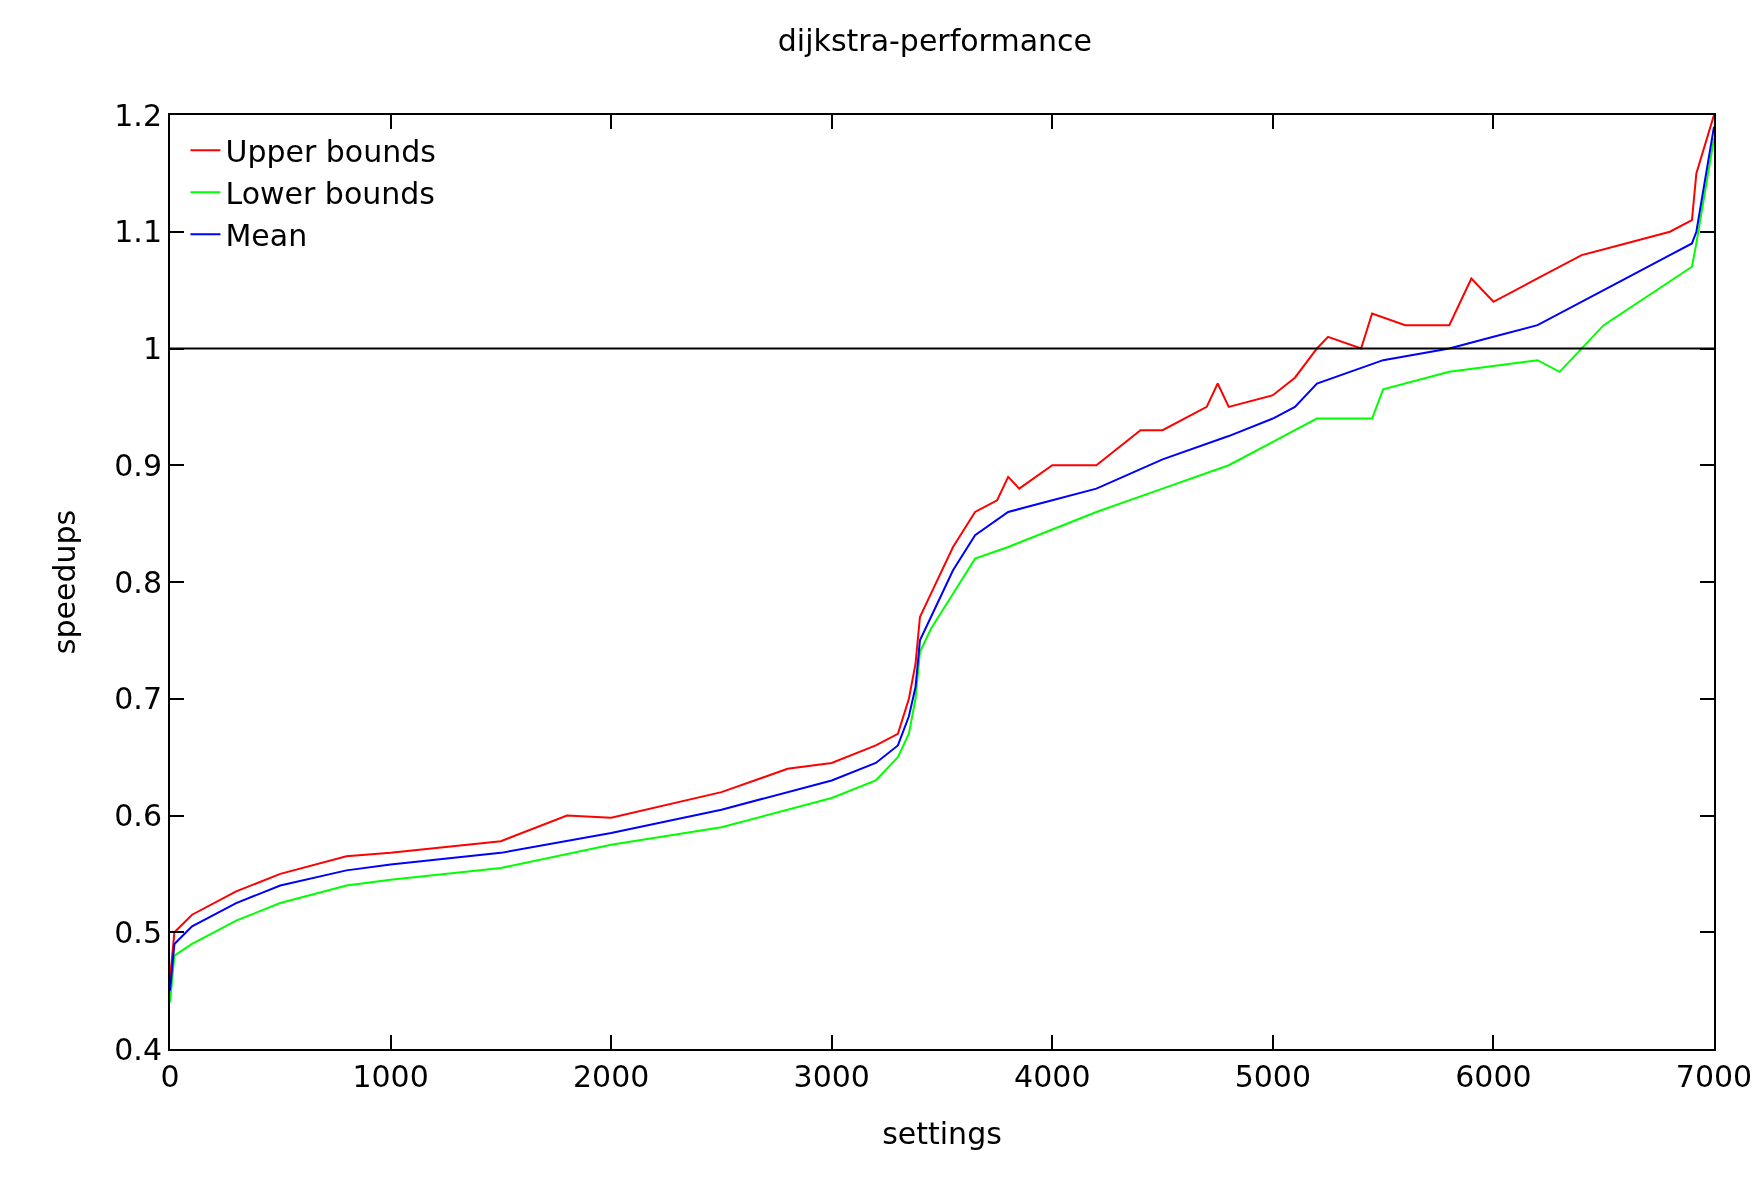  What do you see at coordinates (138, 815) in the screenshot?
I see `y-tick-label: 0.6` at bounding box center [138, 815].